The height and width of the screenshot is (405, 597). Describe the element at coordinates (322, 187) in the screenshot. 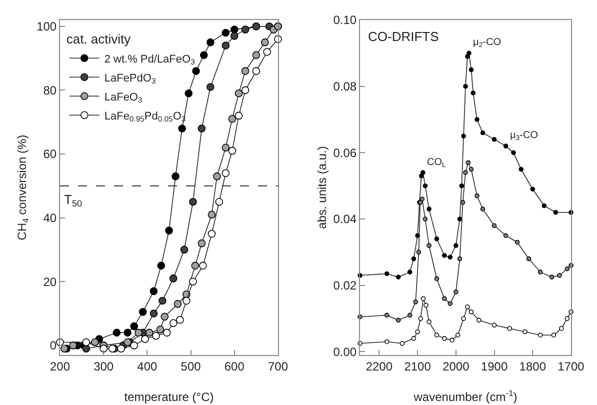

I see `y-axis-title: abs. units (a.u.)` at that location.